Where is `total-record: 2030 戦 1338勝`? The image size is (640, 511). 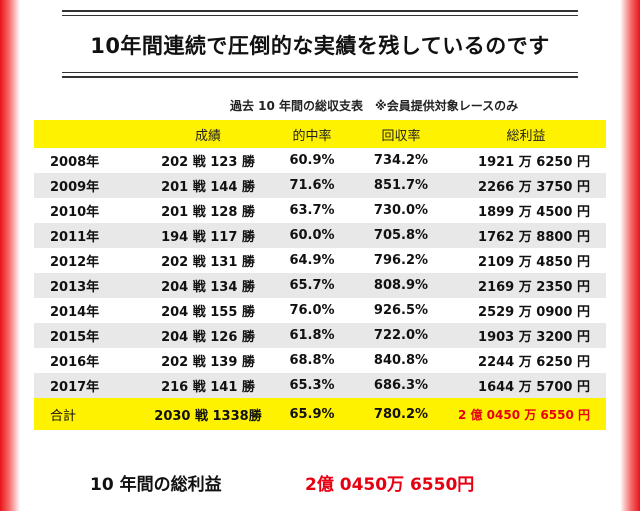
total-record: 2030 戦 1338勝 is located at coordinates (208, 416).